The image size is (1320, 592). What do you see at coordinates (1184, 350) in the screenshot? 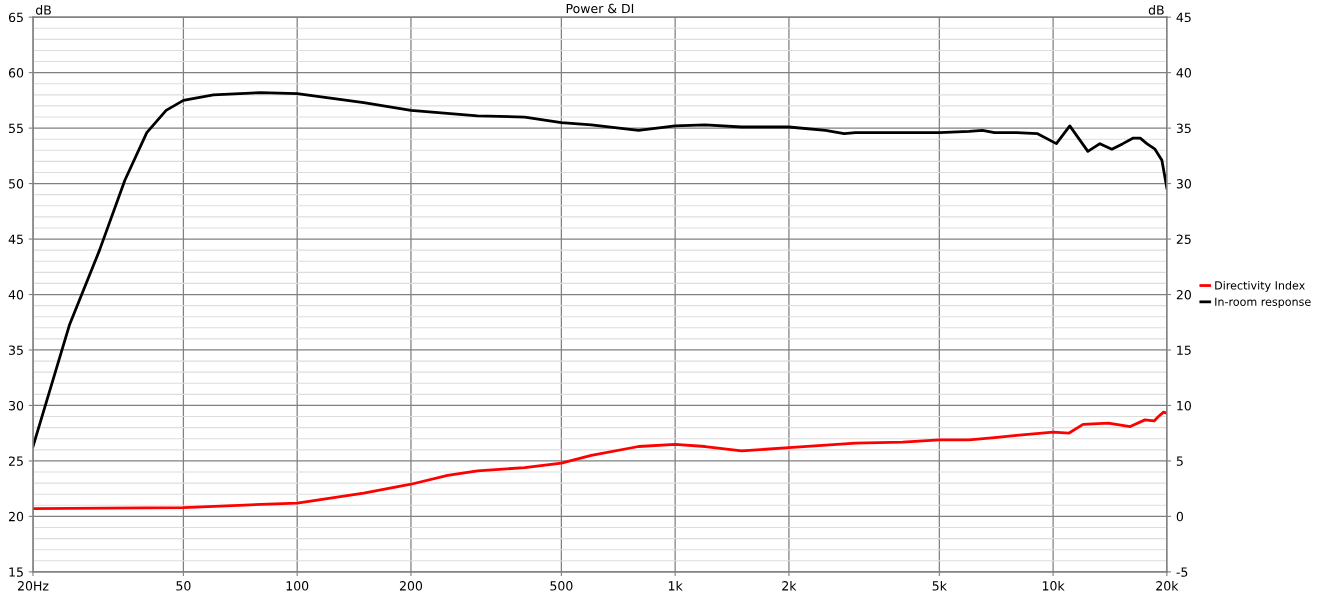
I see `y2-tick-label: 15` at bounding box center [1184, 350].